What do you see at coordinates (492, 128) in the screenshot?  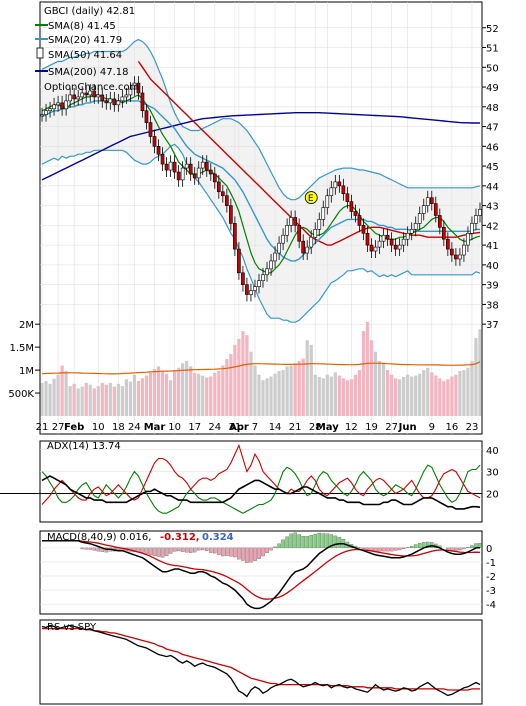 I see `price-tick-label: 47` at bounding box center [492, 128].